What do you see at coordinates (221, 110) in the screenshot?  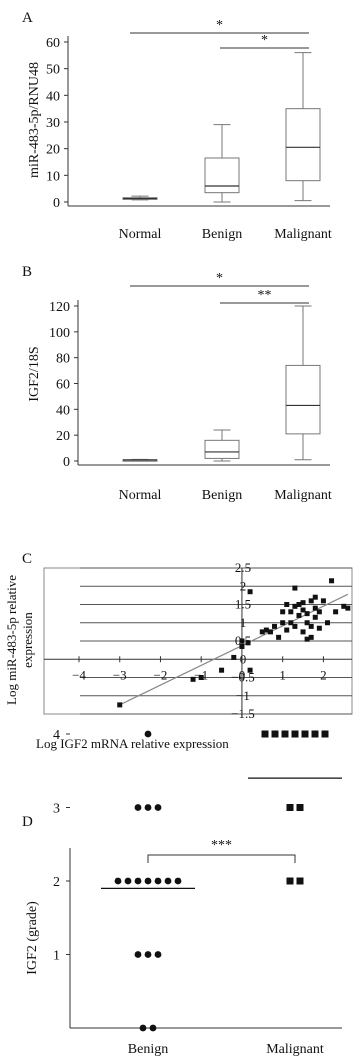 I see `panel-a-boxes: **` at bounding box center [221, 110].